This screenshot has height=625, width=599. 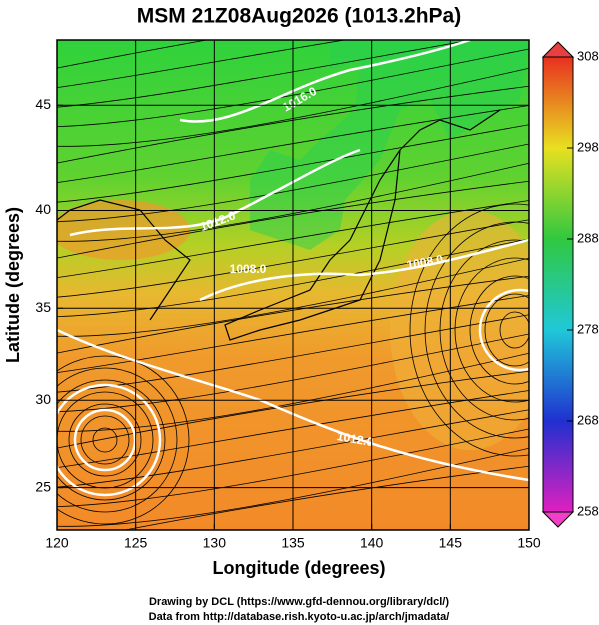 What do you see at coordinates (529, 543) in the screenshot?
I see `x-tick-label: 150` at bounding box center [529, 543].